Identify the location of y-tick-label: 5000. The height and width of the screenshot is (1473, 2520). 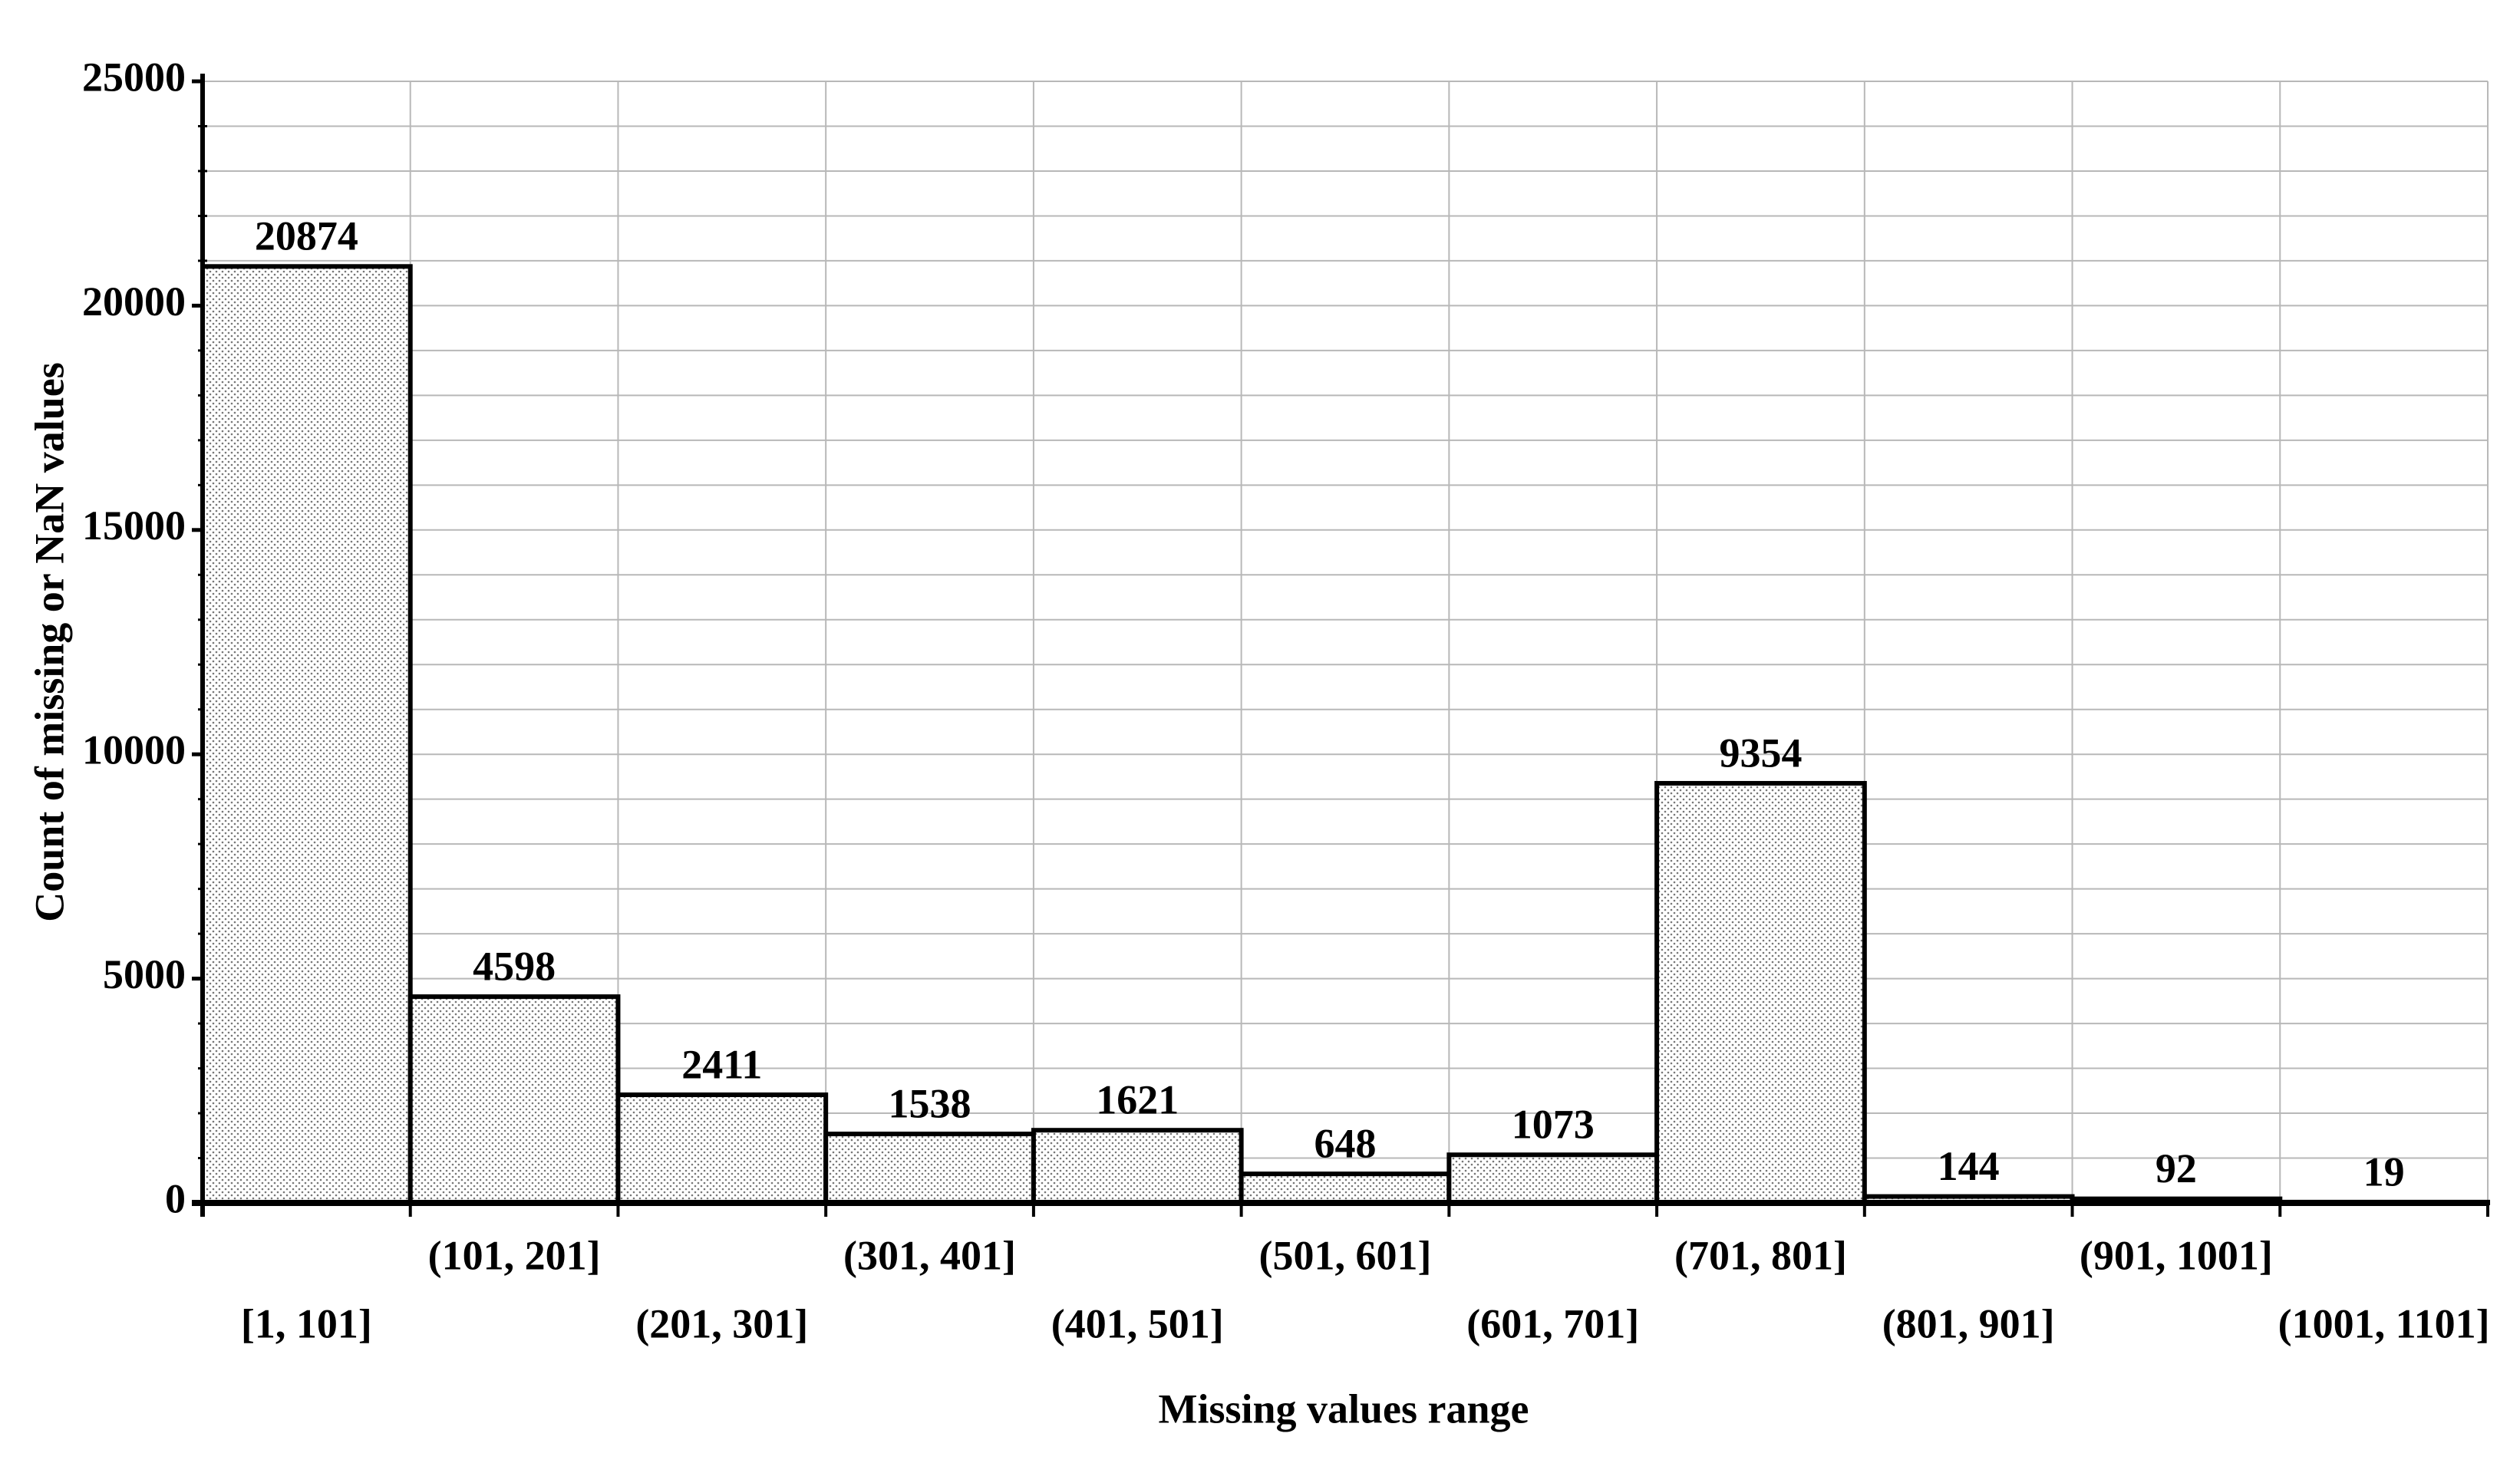
(144, 974).